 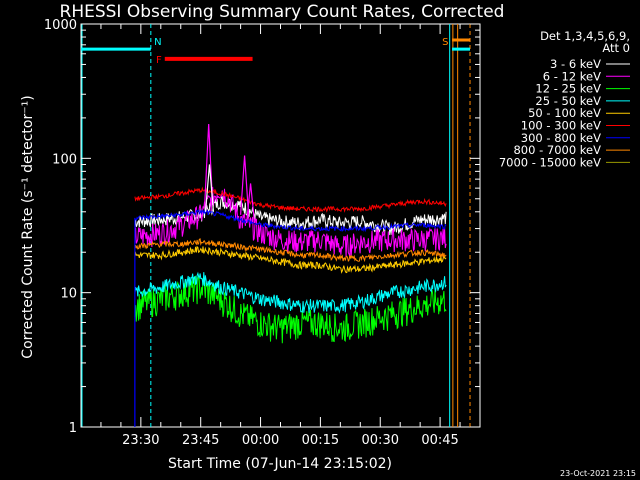 I want to click on x-tick-label: 23:30, so click(x=140, y=440).